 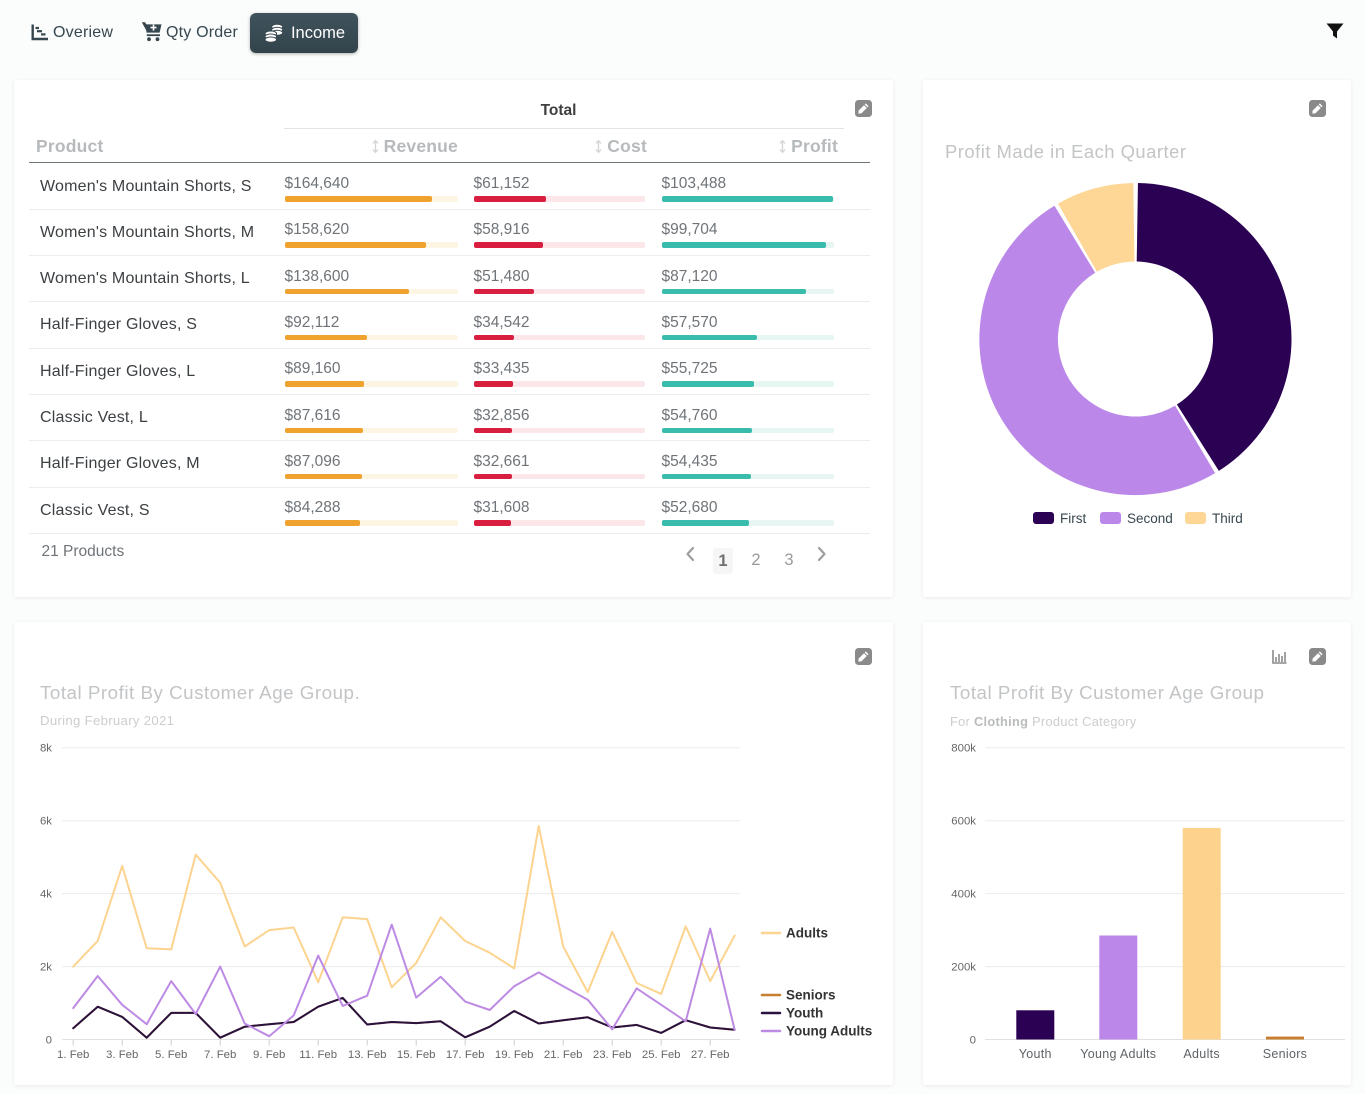 I want to click on svg-text: 11. Feb, so click(x=318, y=1055).